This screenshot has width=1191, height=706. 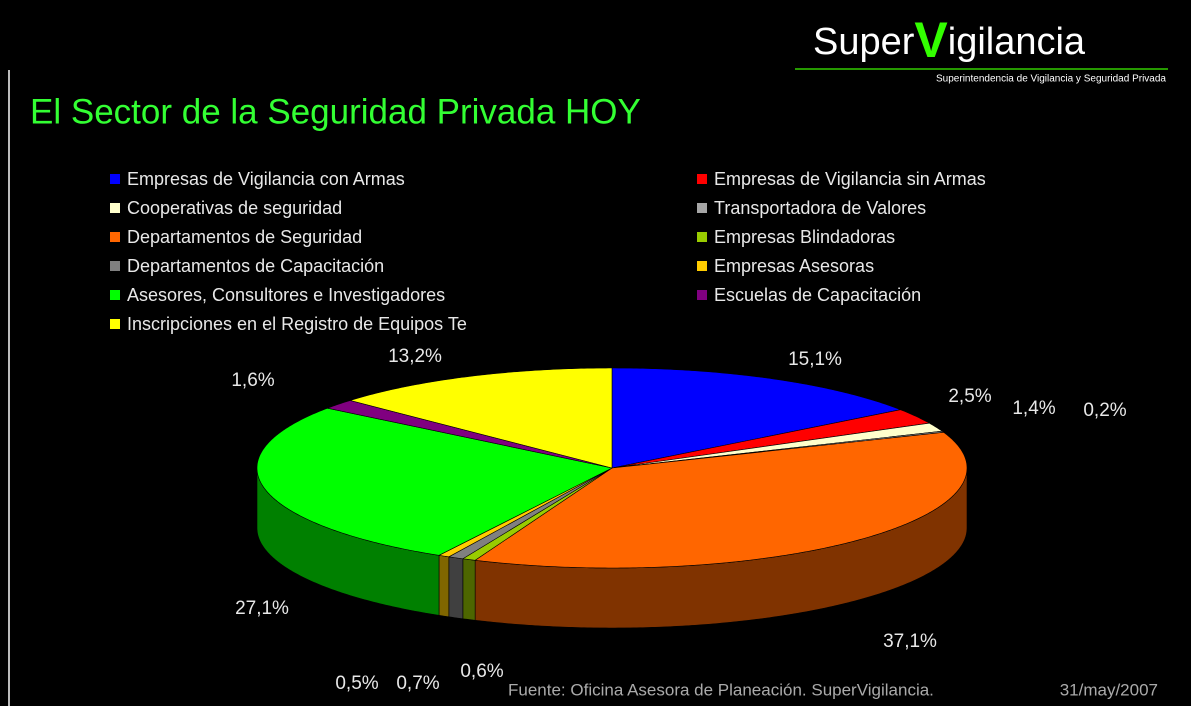 I want to click on value-label: 13,2%, so click(x=415, y=356).